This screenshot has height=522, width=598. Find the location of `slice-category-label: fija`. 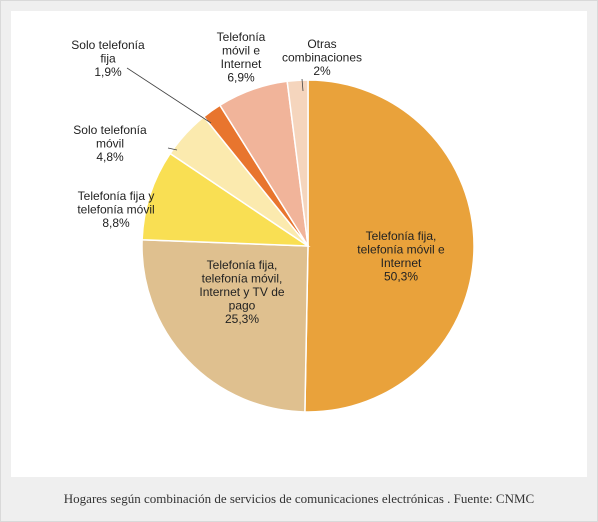

slice-category-label: fija is located at coordinates (108, 59).